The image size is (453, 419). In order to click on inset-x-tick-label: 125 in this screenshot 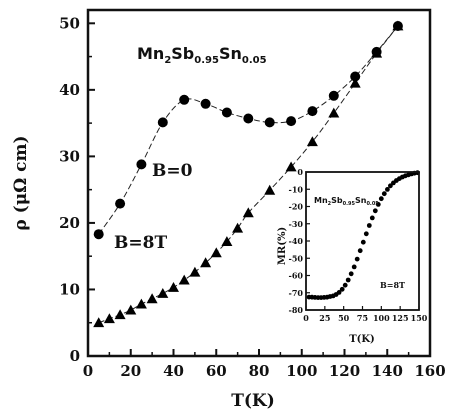, I will do `click(400, 318)`.